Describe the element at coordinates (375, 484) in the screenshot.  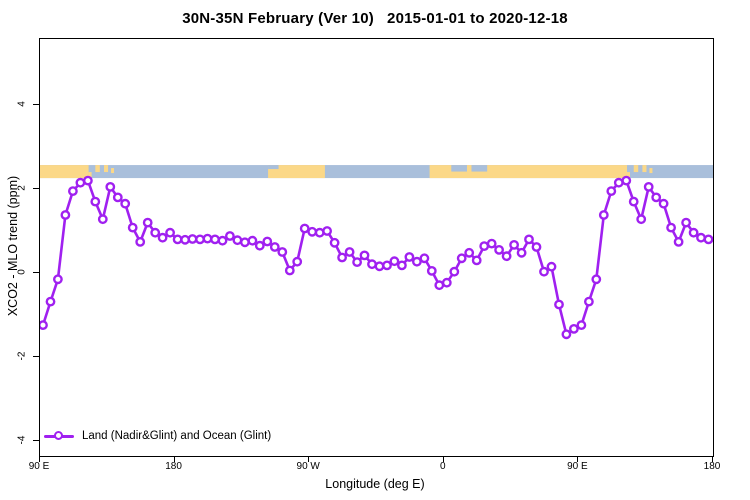
I see `x-axis-title: Longitude (deg E)` at that location.